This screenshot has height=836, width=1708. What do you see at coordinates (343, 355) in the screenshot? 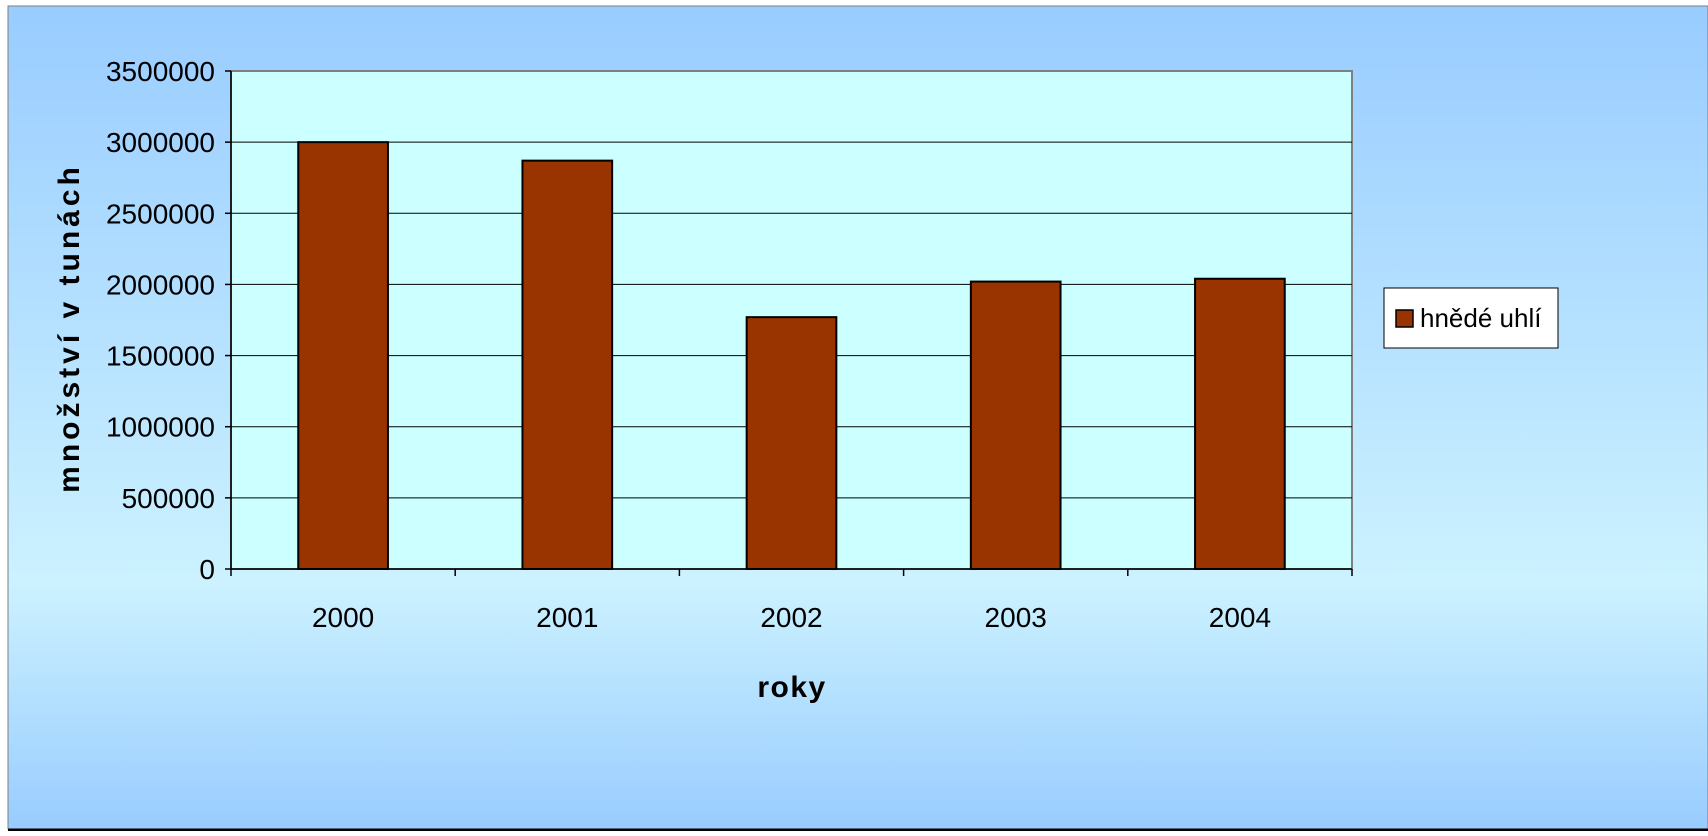
I see `bar-2000` at bounding box center [343, 355].